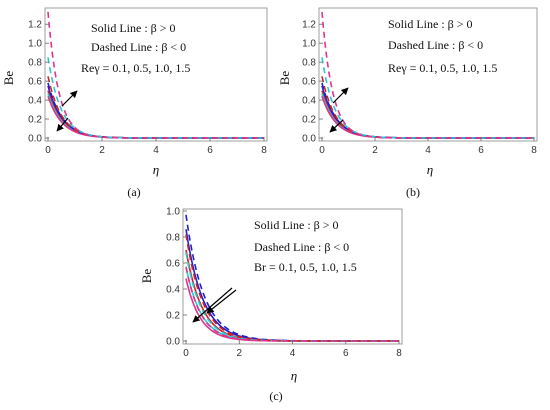  What do you see at coordinates (173, 238) in the screenshot?
I see `panel-c-ytick-label-4: 0.8` at bounding box center [173, 238].